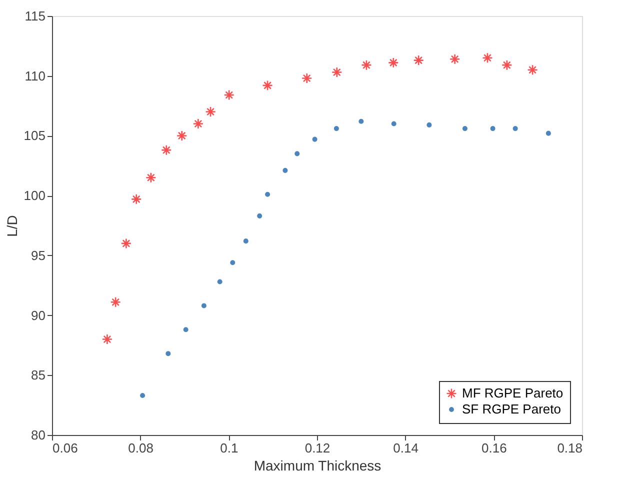 The width and height of the screenshot is (619, 487). Describe the element at coordinates (35, 196) in the screenshot. I see `y-tick-label: 100` at that location.